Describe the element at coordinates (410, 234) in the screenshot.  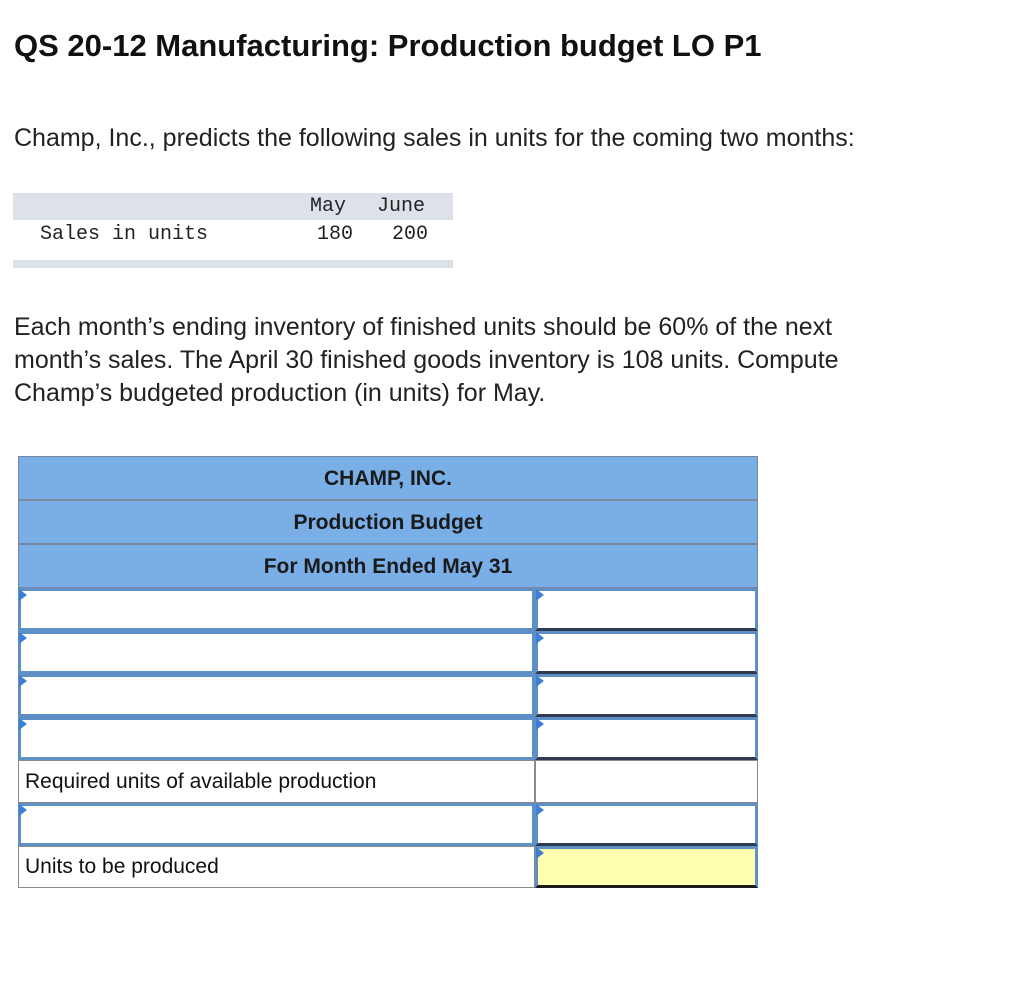
I see `sales-value-june: 200` at that location.